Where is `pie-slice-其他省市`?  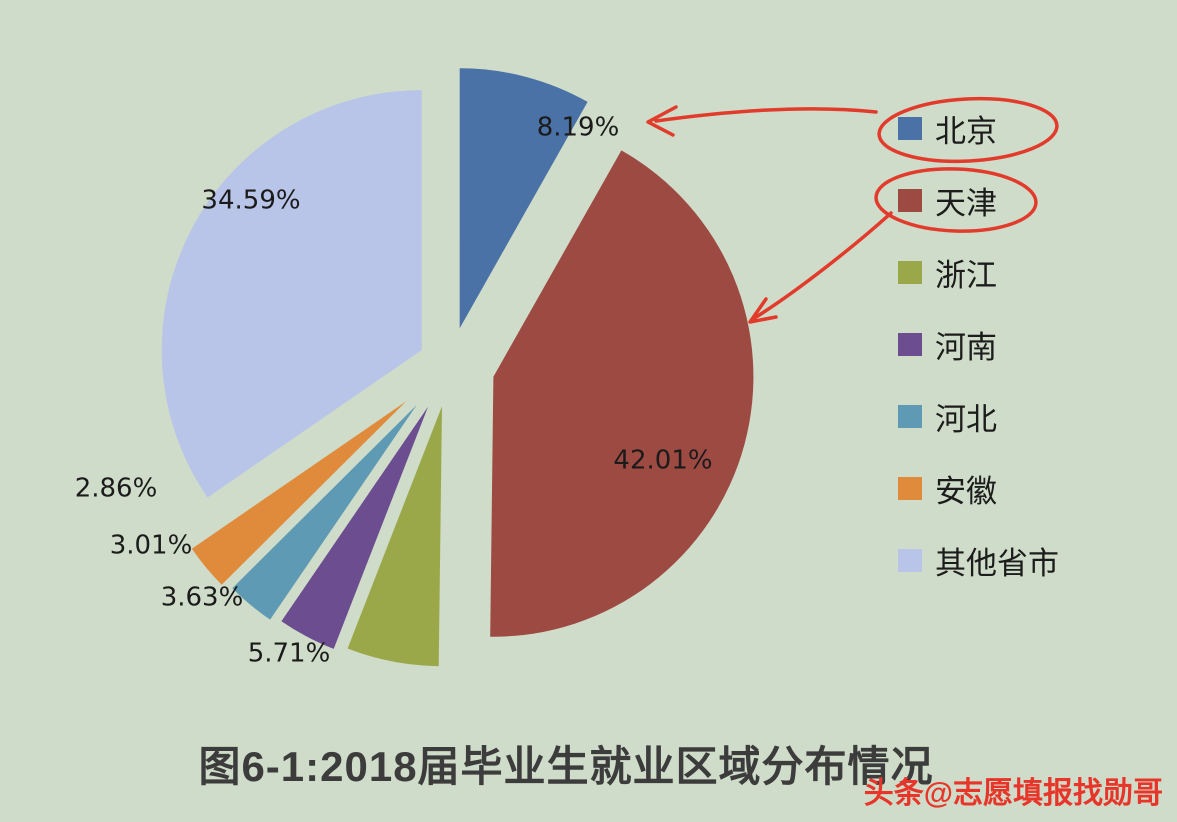 pie-slice-其他省市 is located at coordinates (291, 294).